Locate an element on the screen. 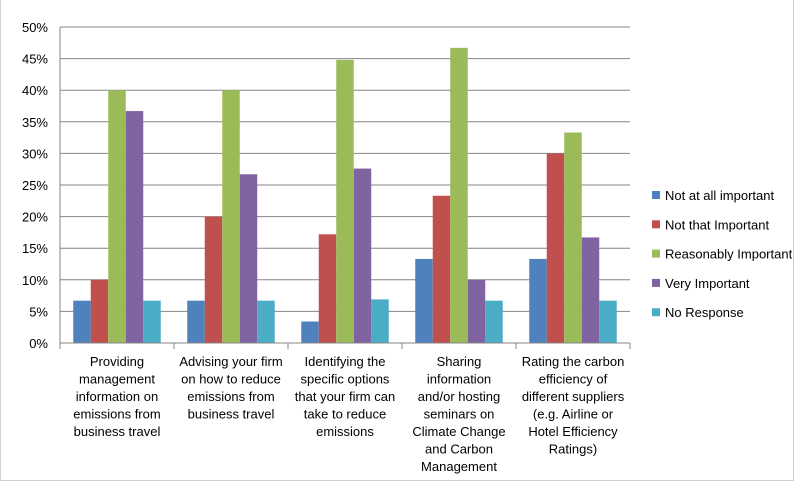 The height and width of the screenshot is (486, 796). y-tick-label: 5% is located at coordinates (38, 311).